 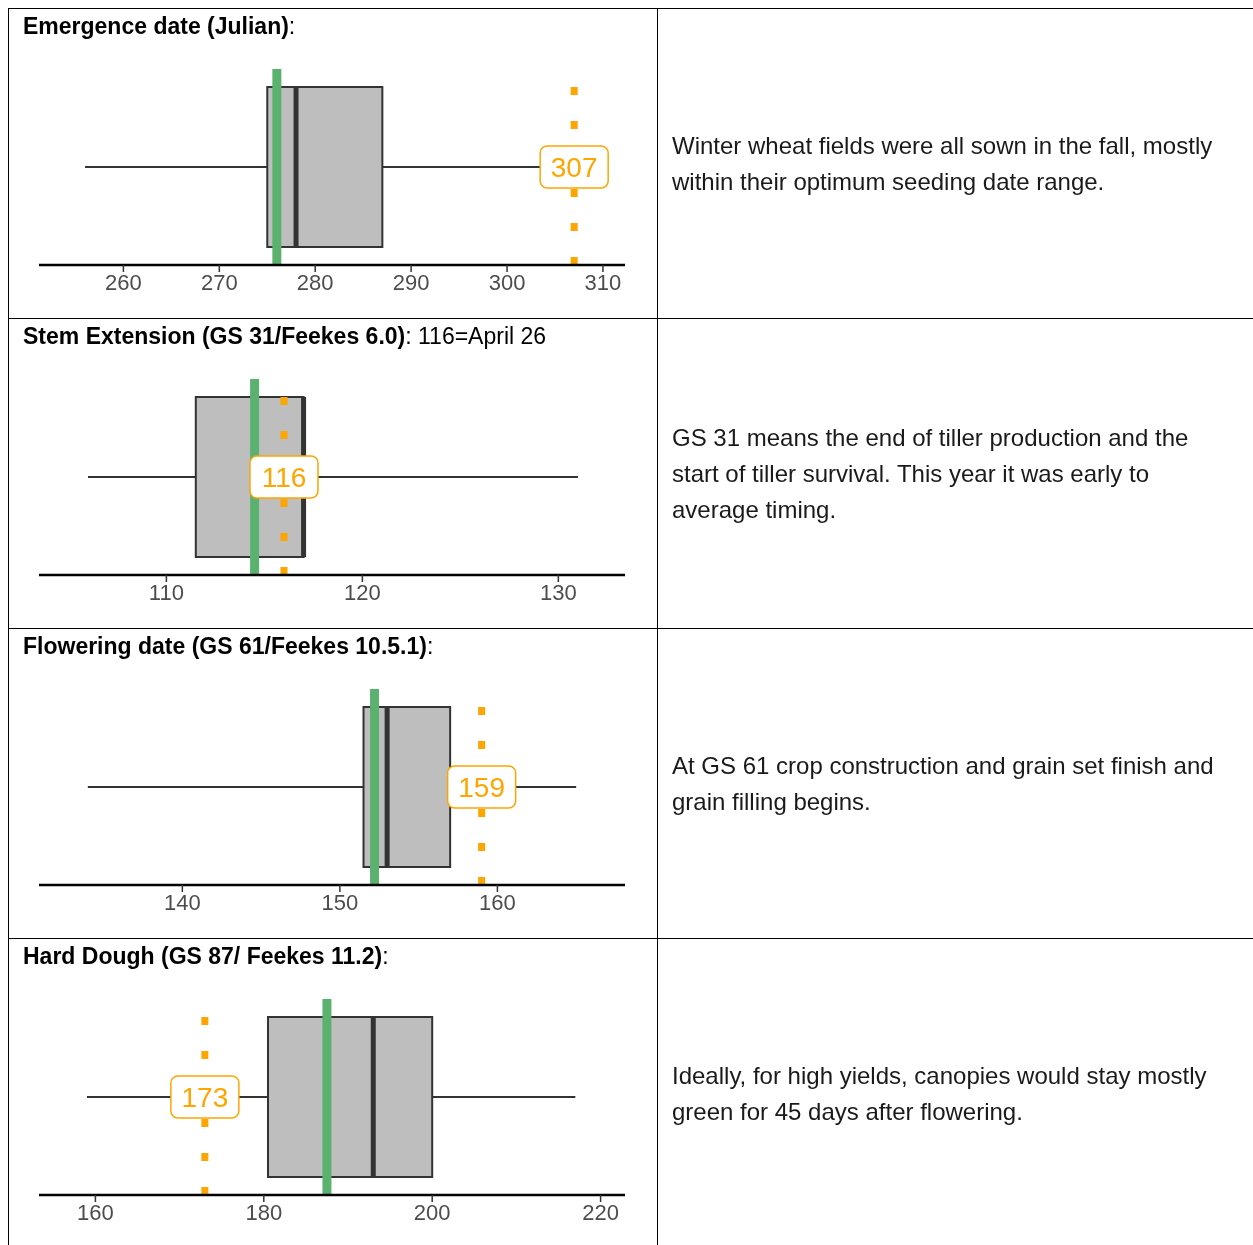 I want to click on x-tick-label: 220, so click(x=600, y=1212).